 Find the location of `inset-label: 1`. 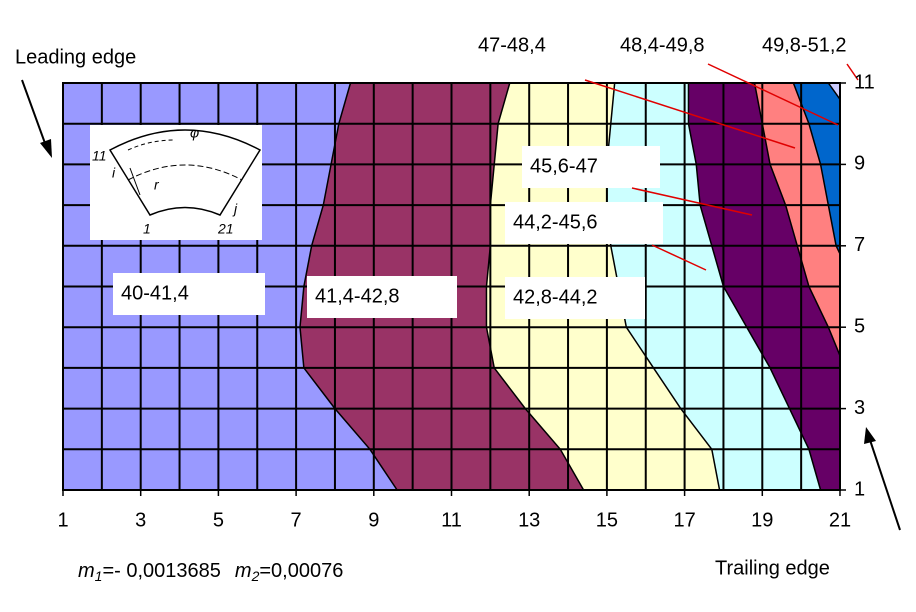

inset-label: 1 is located at coordinates (147, 229).